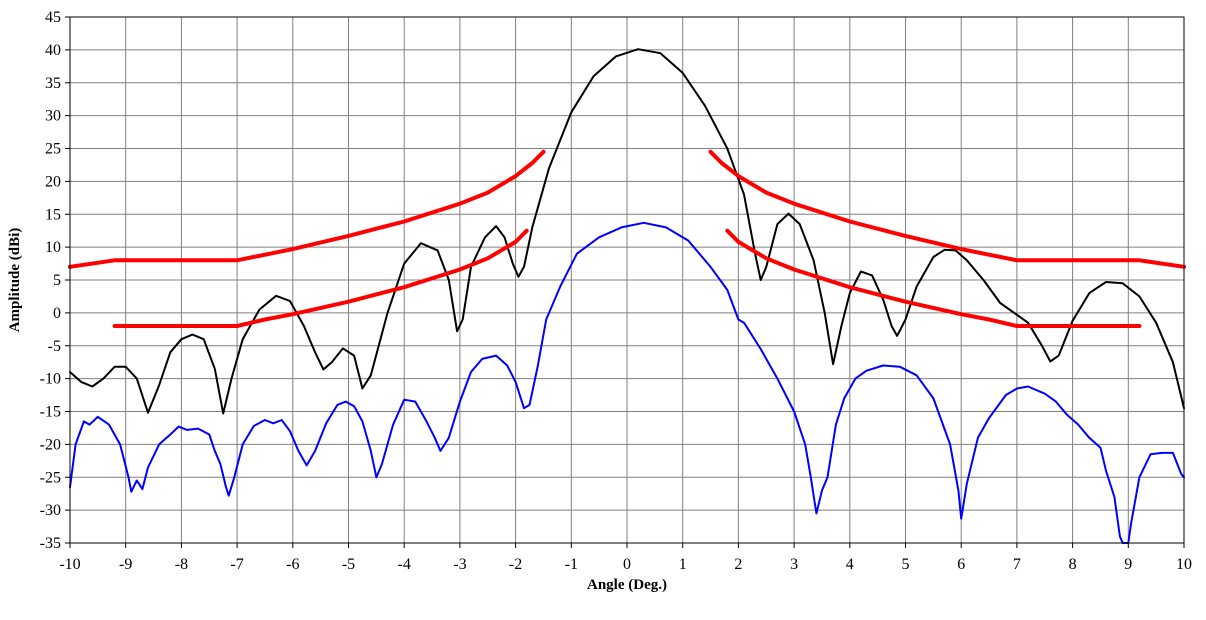  Describe the element at coordinates (125, 564) in the screenshot. I see `x-tick-label: -9` at that location.